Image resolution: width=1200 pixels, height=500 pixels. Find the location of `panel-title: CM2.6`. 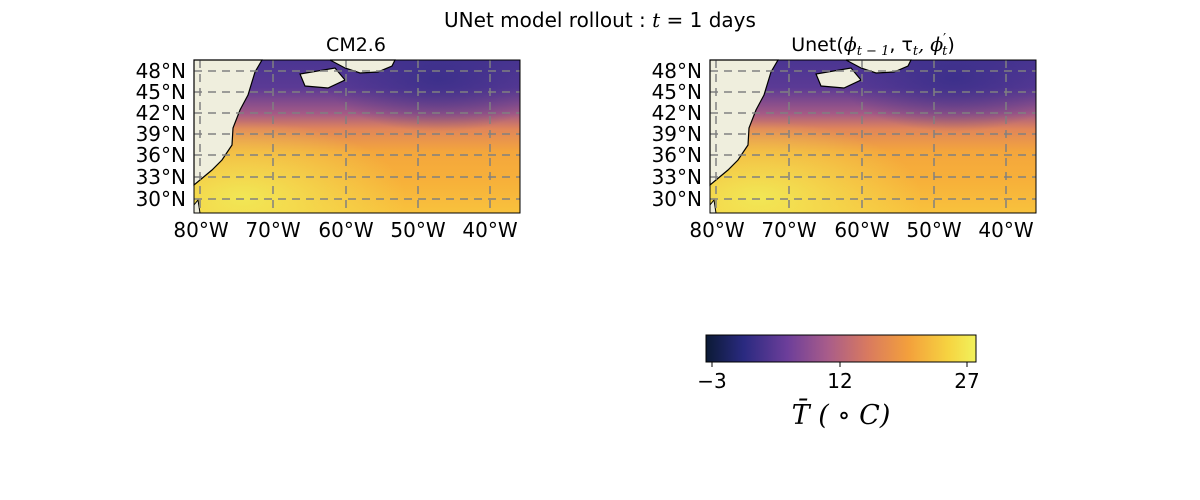

panel-title: CM2.6 is located at coordinates (356, 45).